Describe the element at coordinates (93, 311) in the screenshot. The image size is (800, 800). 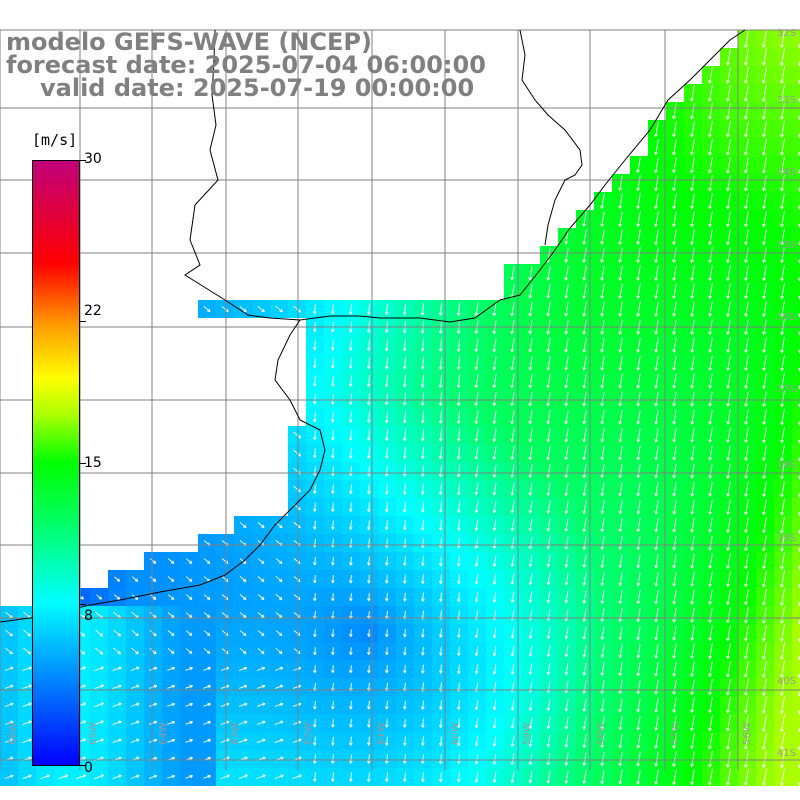
I see `legend-tick-label: 22` at that location.